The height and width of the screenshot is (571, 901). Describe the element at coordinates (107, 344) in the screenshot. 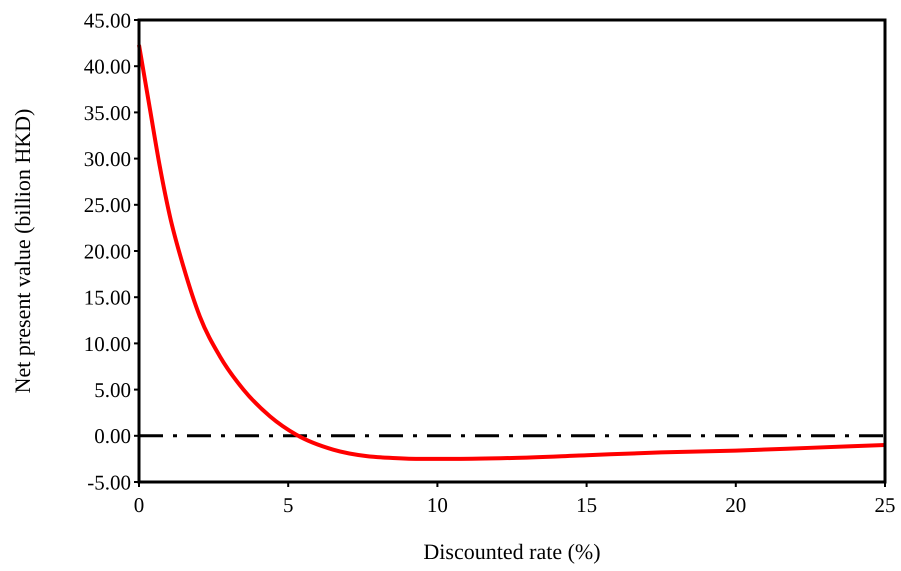

I see `y-tick-label: 10.00` at that location.